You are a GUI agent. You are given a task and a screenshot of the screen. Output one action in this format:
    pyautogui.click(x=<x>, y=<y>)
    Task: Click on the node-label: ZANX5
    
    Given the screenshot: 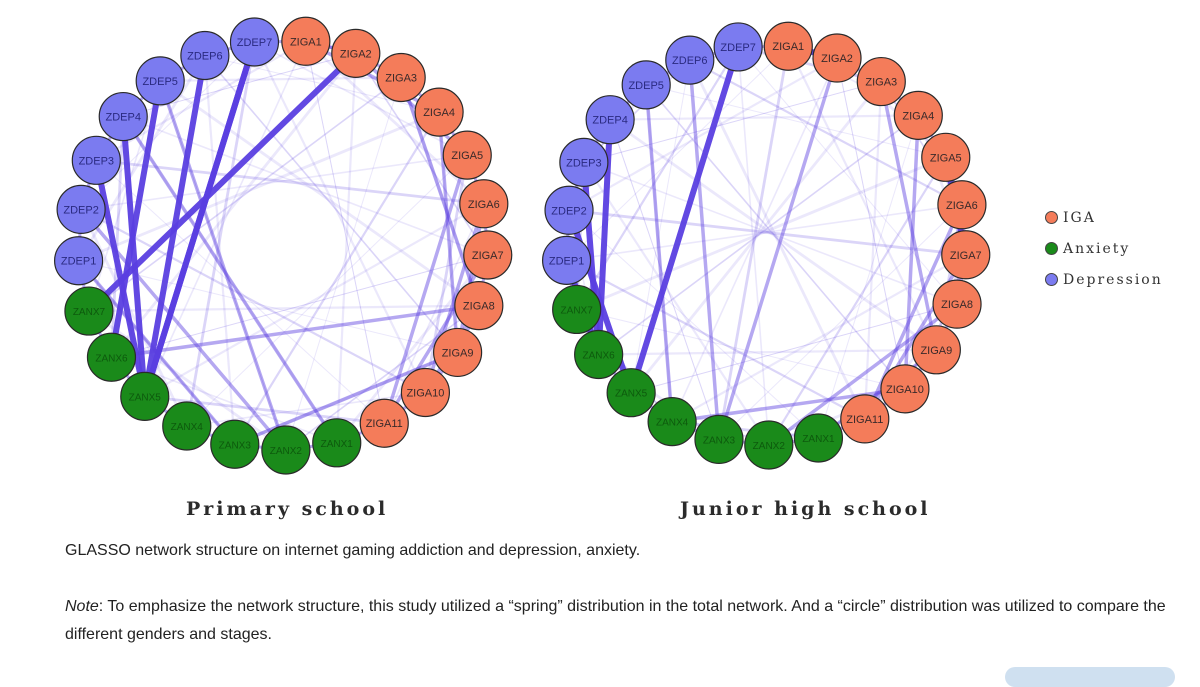 What is the action you would take?
    pyautogui.click(x=631, y=394)
    